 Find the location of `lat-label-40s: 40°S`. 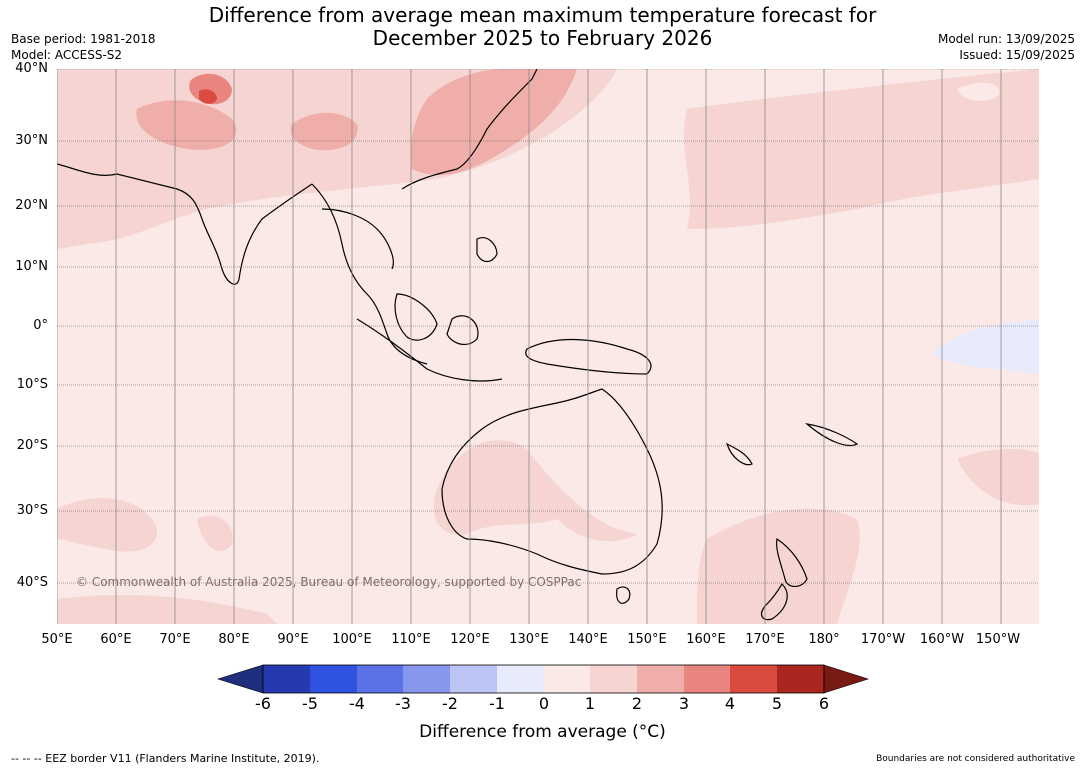

lat-label-40s: 40°S is located at coordinates (32, 582).